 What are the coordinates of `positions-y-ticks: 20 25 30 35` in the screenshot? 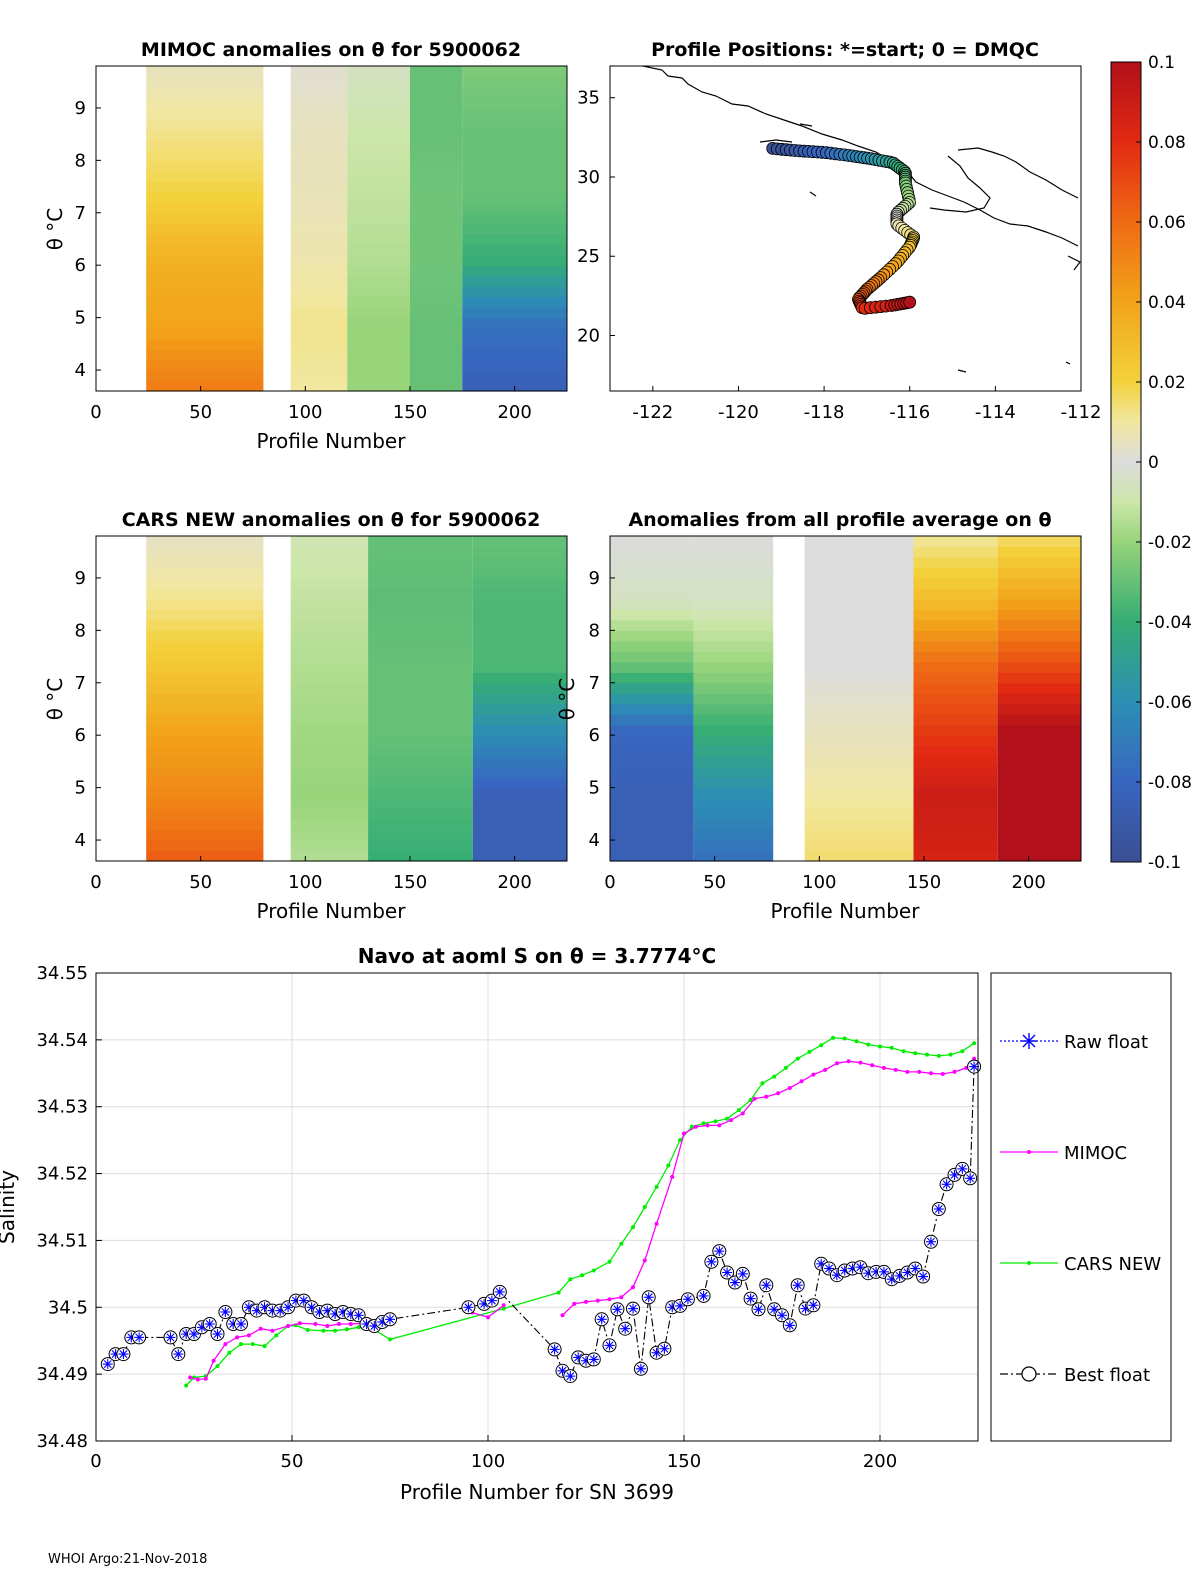 It's located at (596, 217).